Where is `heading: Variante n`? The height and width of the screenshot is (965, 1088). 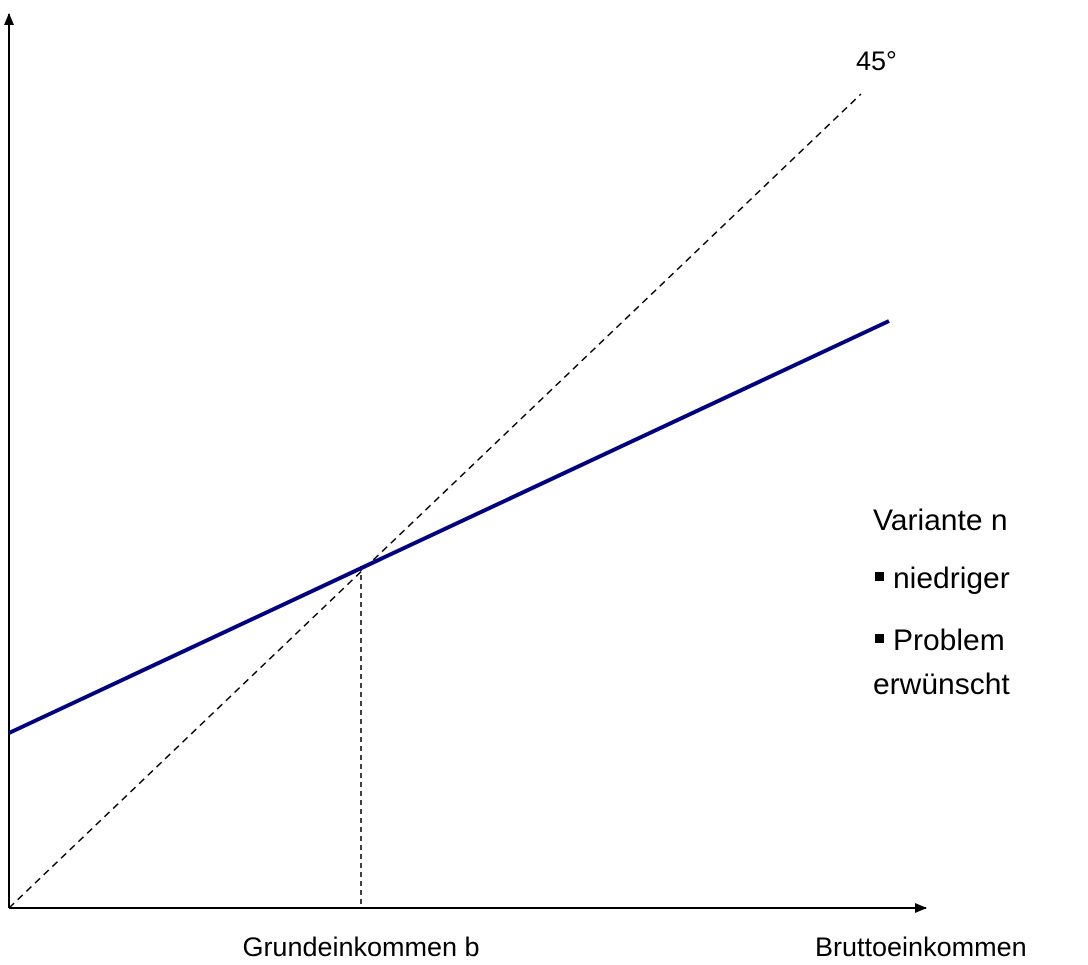
heading: Variante n is located at coordinates (940, 520).